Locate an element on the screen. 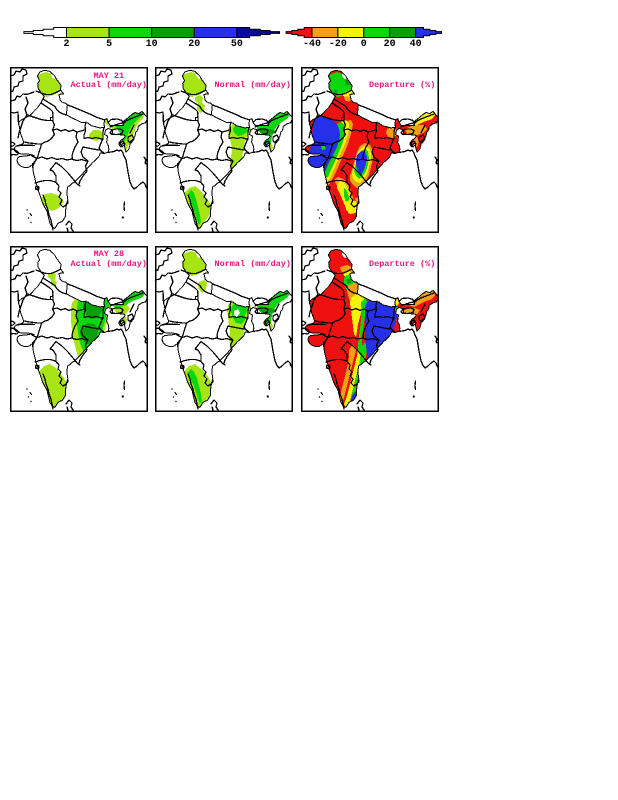 The image size is (618, 800). colorbar2-tick-label: -20 is located at coordinates (337, 44).